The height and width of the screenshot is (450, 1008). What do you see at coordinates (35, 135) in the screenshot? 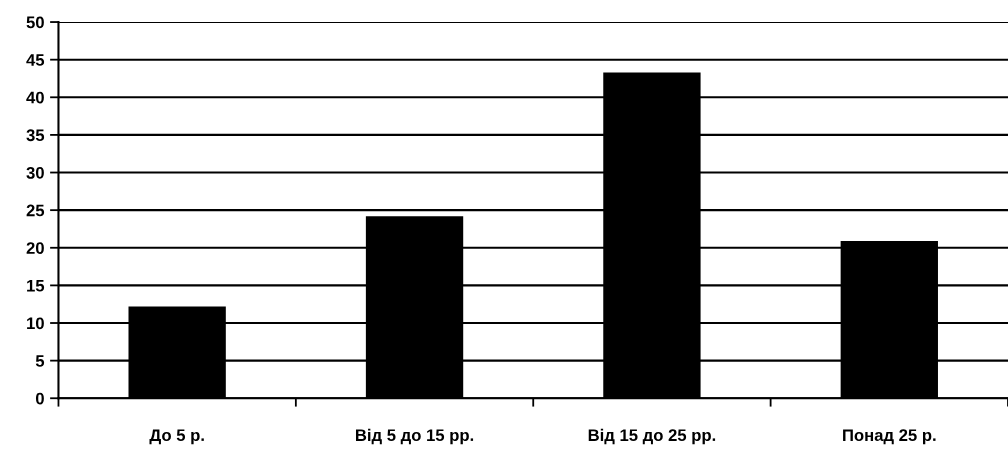
I see `y-tick-label: 35` at bounding box center [35, 135].